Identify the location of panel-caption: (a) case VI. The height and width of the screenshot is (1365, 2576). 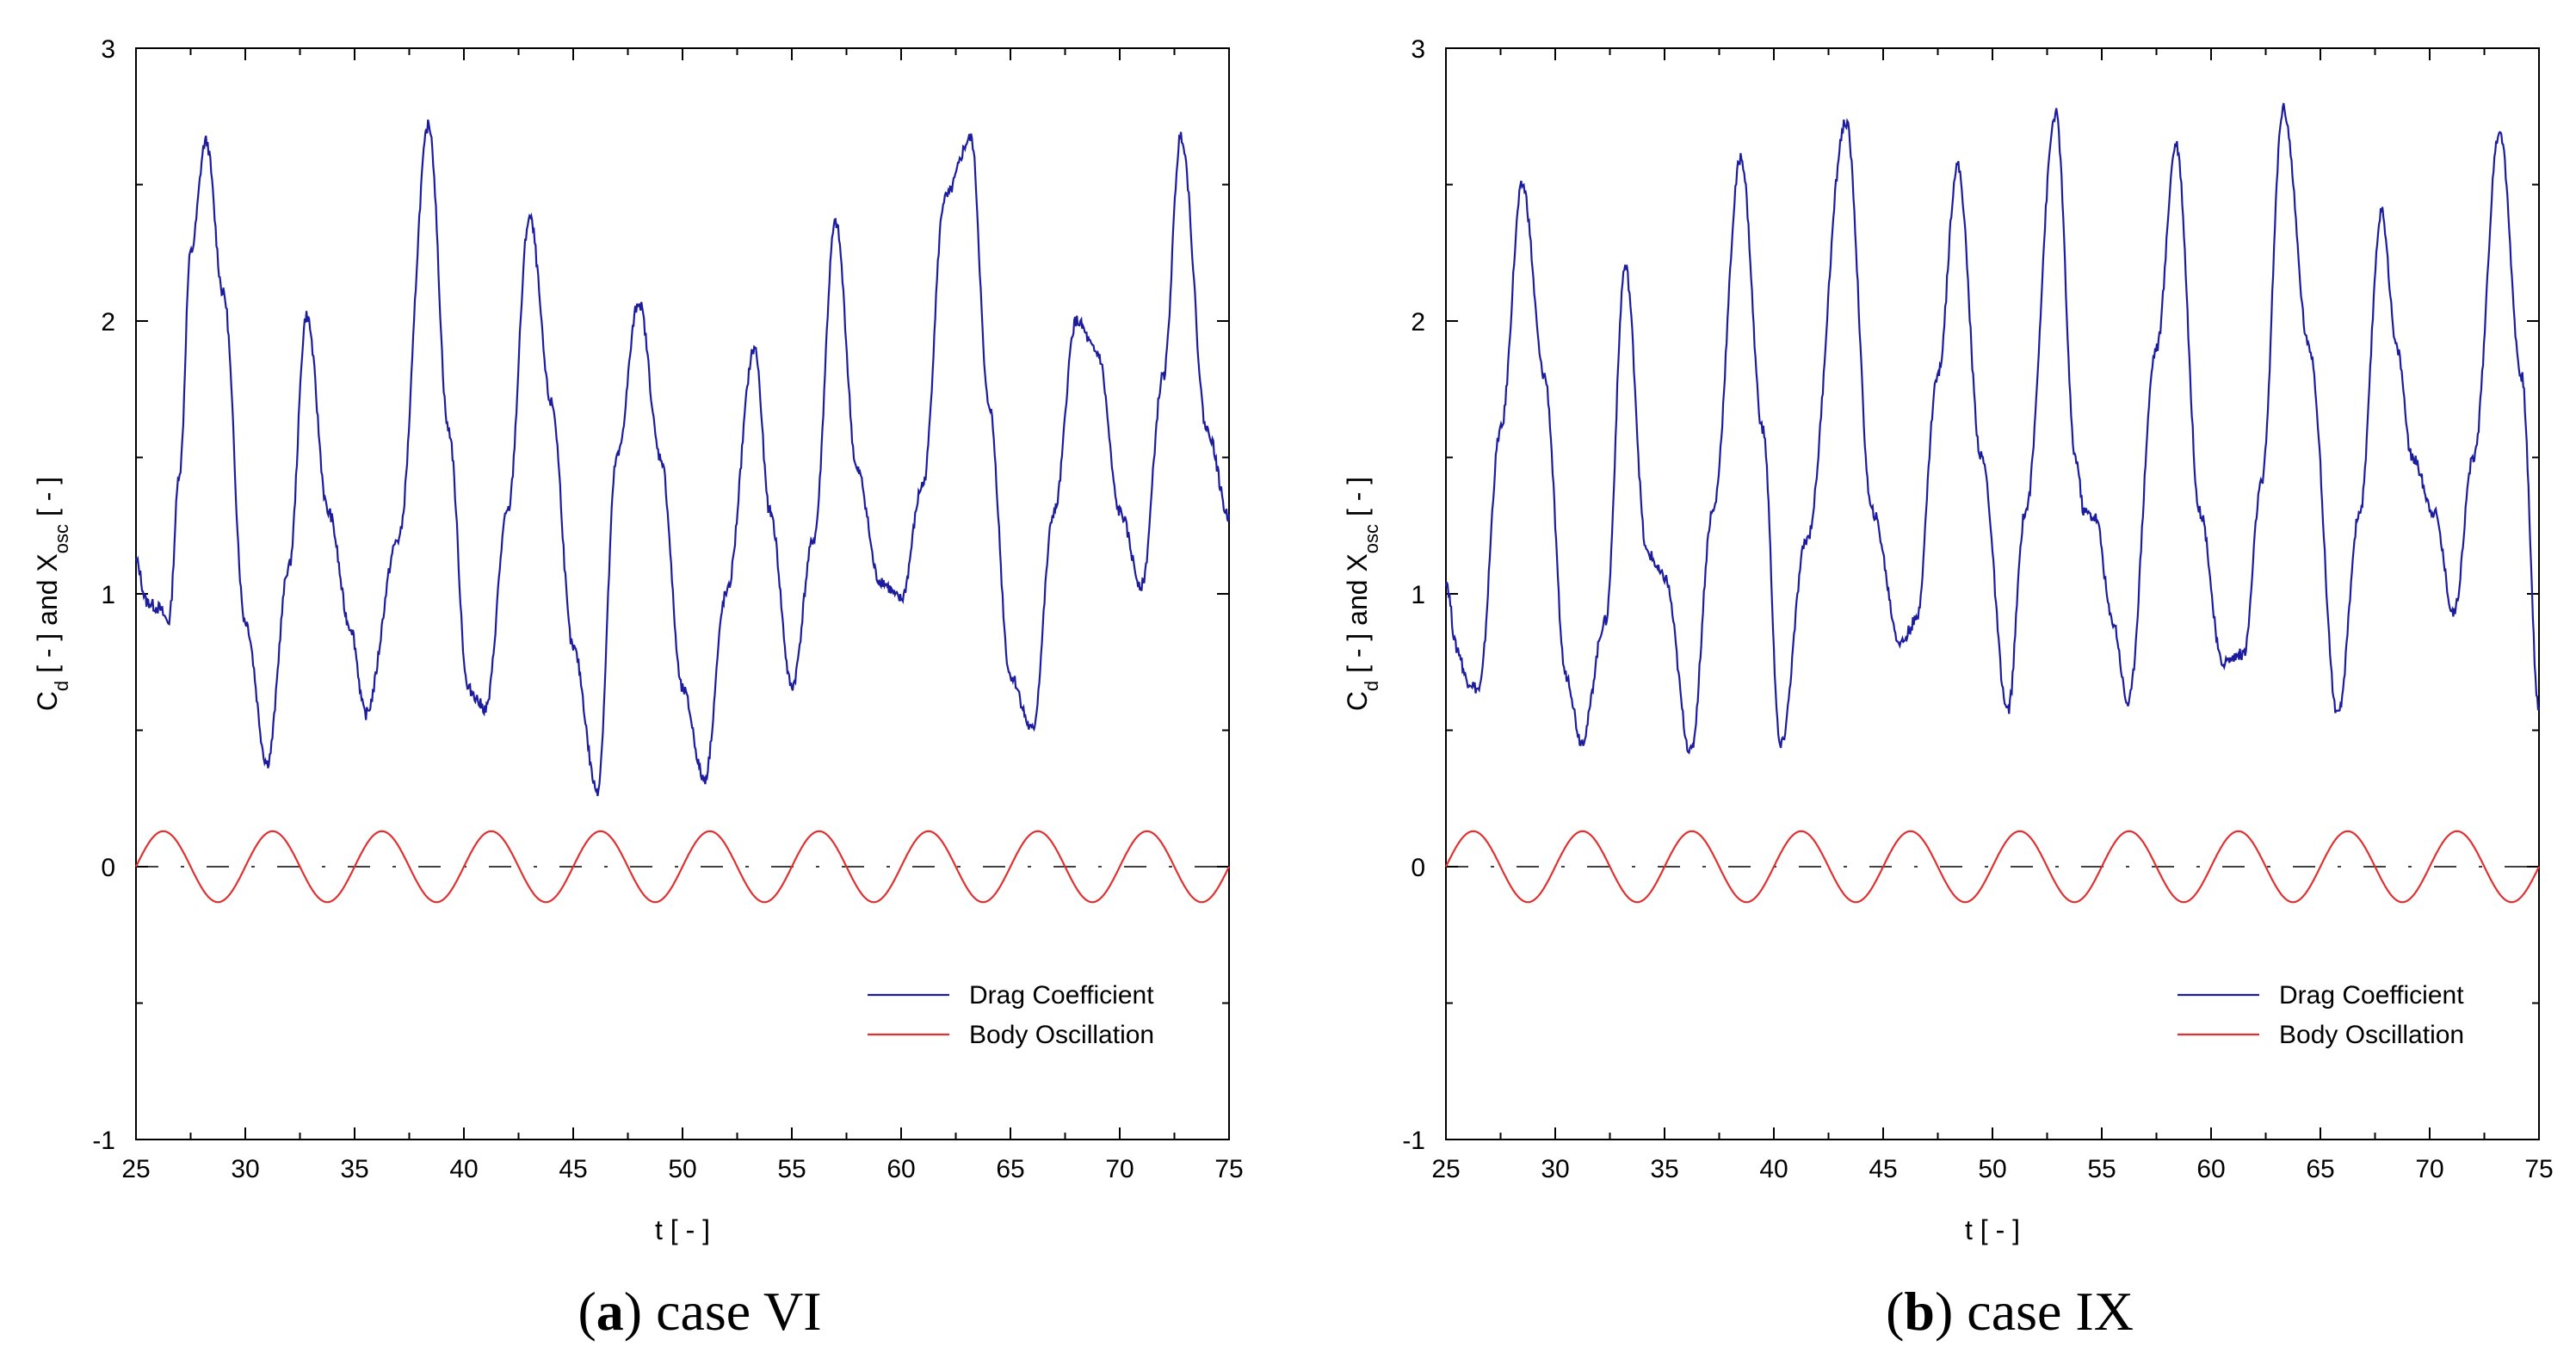
(699, 1311).